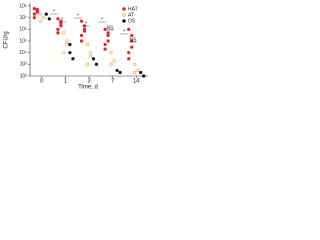  What do you see at coordinates (89, 82) in the screenshot?
I see `x-tick-label: 3` at bounding box center [89, 82].